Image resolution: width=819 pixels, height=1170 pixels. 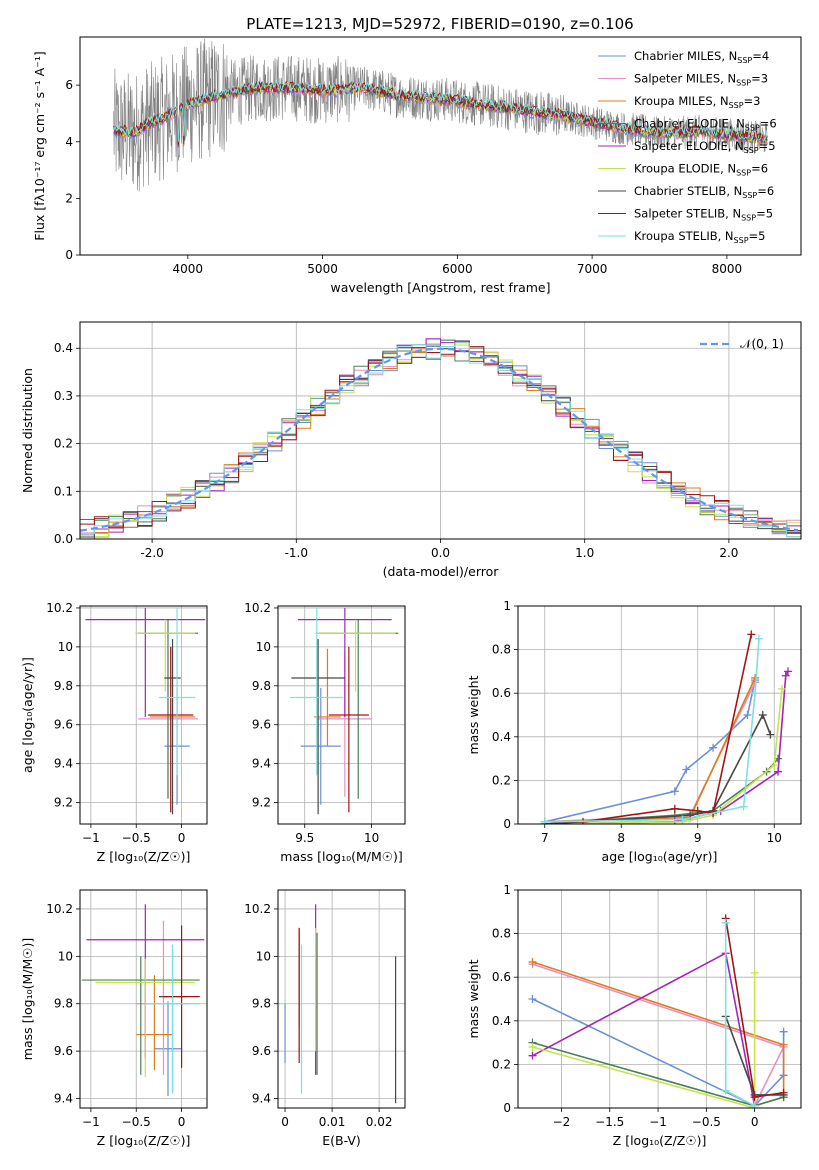 I want to click on y-tick-label: 0.0, so click(x=63, y=539).